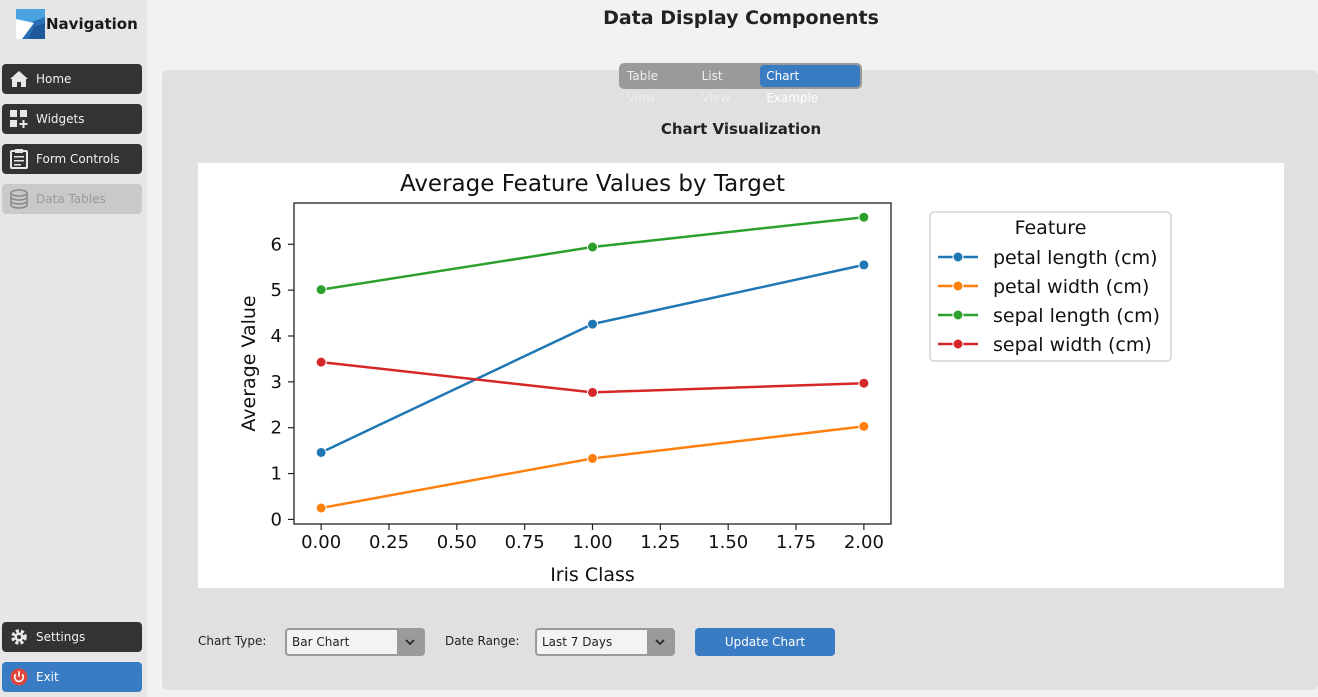  I want to click on update-chart-button: Update Chart, so click(765, 642).